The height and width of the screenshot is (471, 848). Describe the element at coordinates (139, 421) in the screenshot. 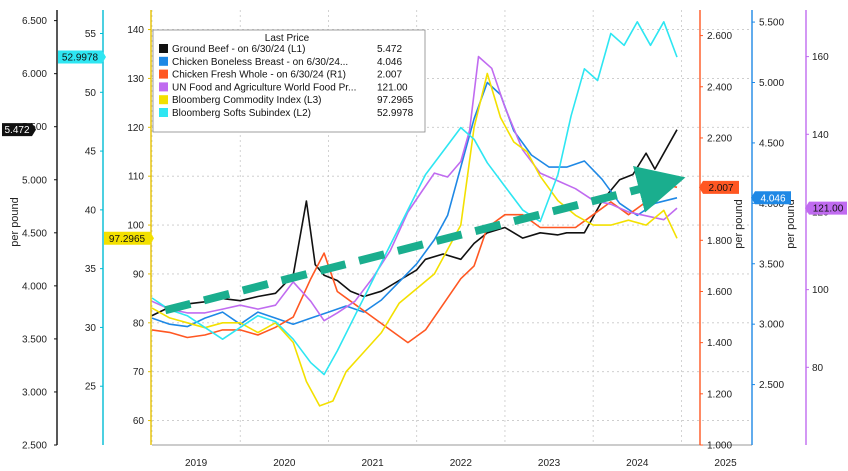

I see `y-tick-label-L3: 60` at that location.